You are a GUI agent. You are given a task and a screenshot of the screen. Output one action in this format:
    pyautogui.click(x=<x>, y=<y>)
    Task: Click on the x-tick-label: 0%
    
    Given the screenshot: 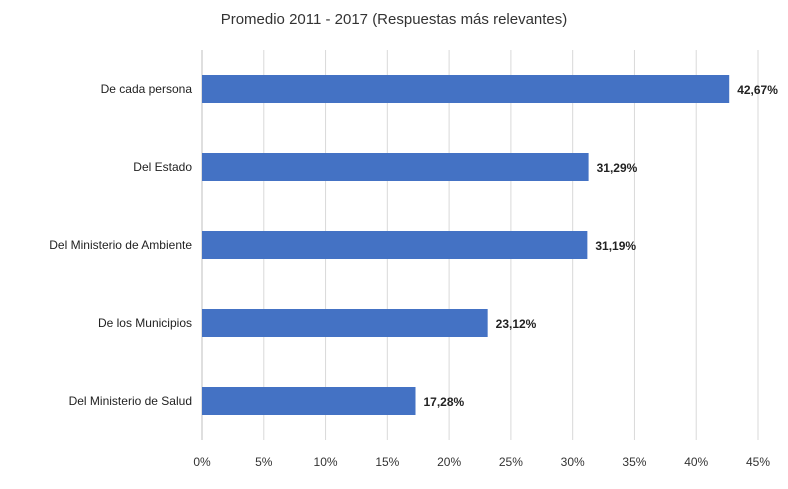 What is the action you would take?
    pyautogui.click(x=202, y=462)
    